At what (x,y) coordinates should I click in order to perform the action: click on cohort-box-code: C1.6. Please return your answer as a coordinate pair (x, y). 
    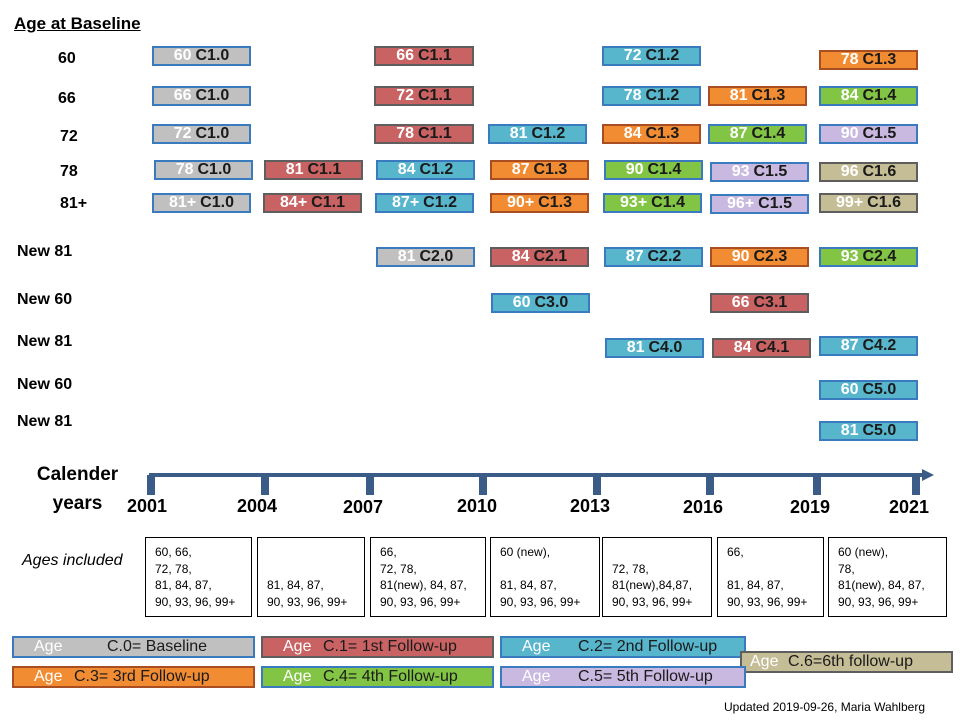
    Looking at the image, I should click on (879, 171).